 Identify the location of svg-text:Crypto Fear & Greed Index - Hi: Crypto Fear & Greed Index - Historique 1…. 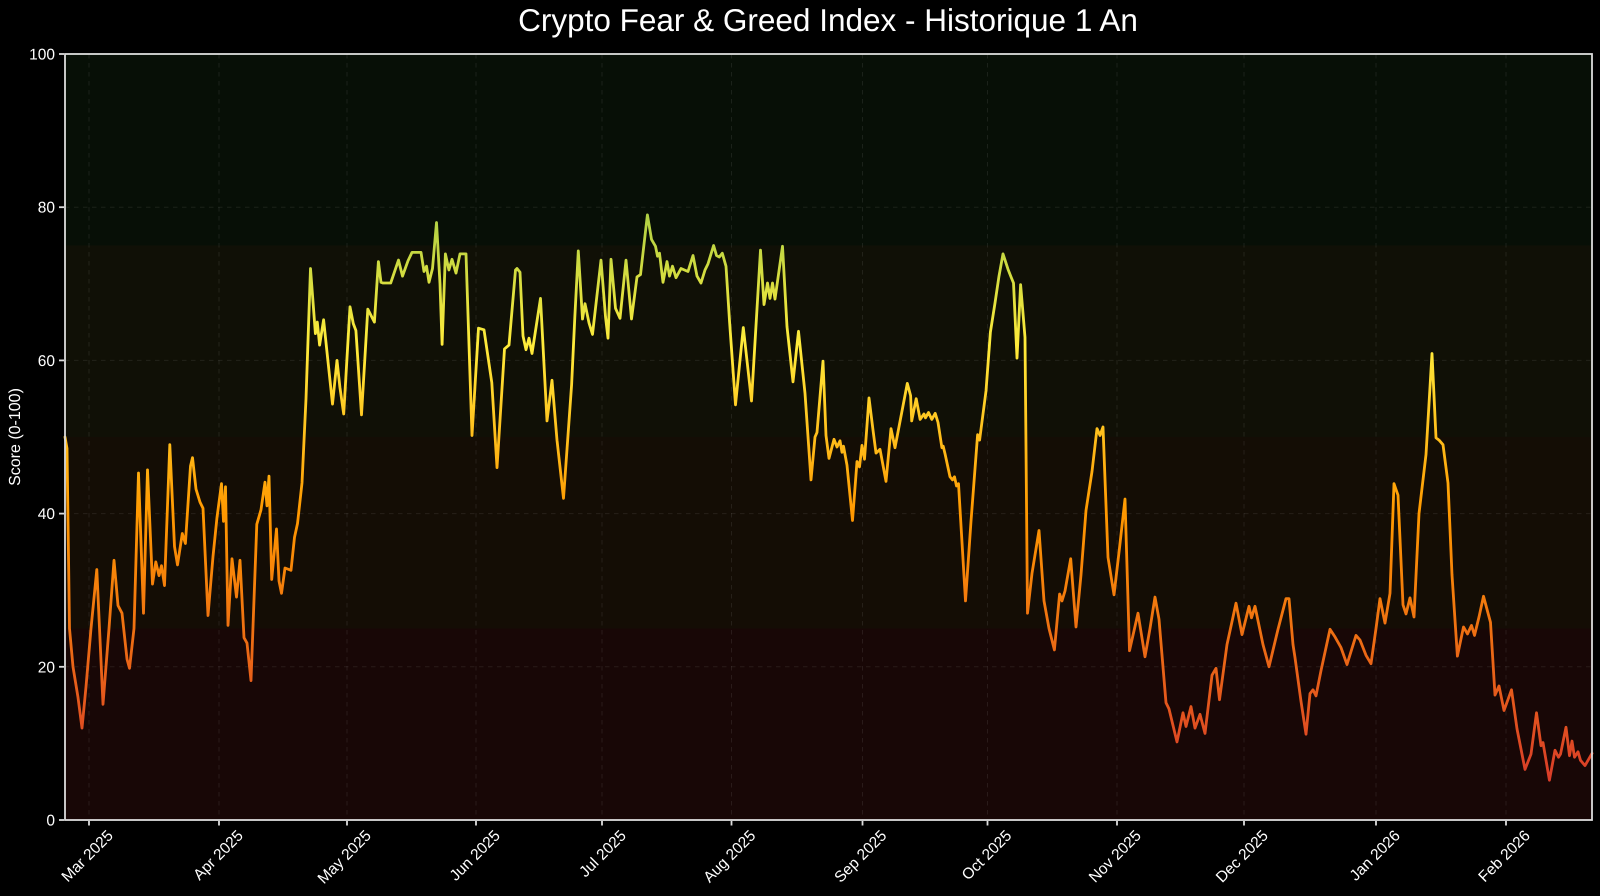
(828, 20).